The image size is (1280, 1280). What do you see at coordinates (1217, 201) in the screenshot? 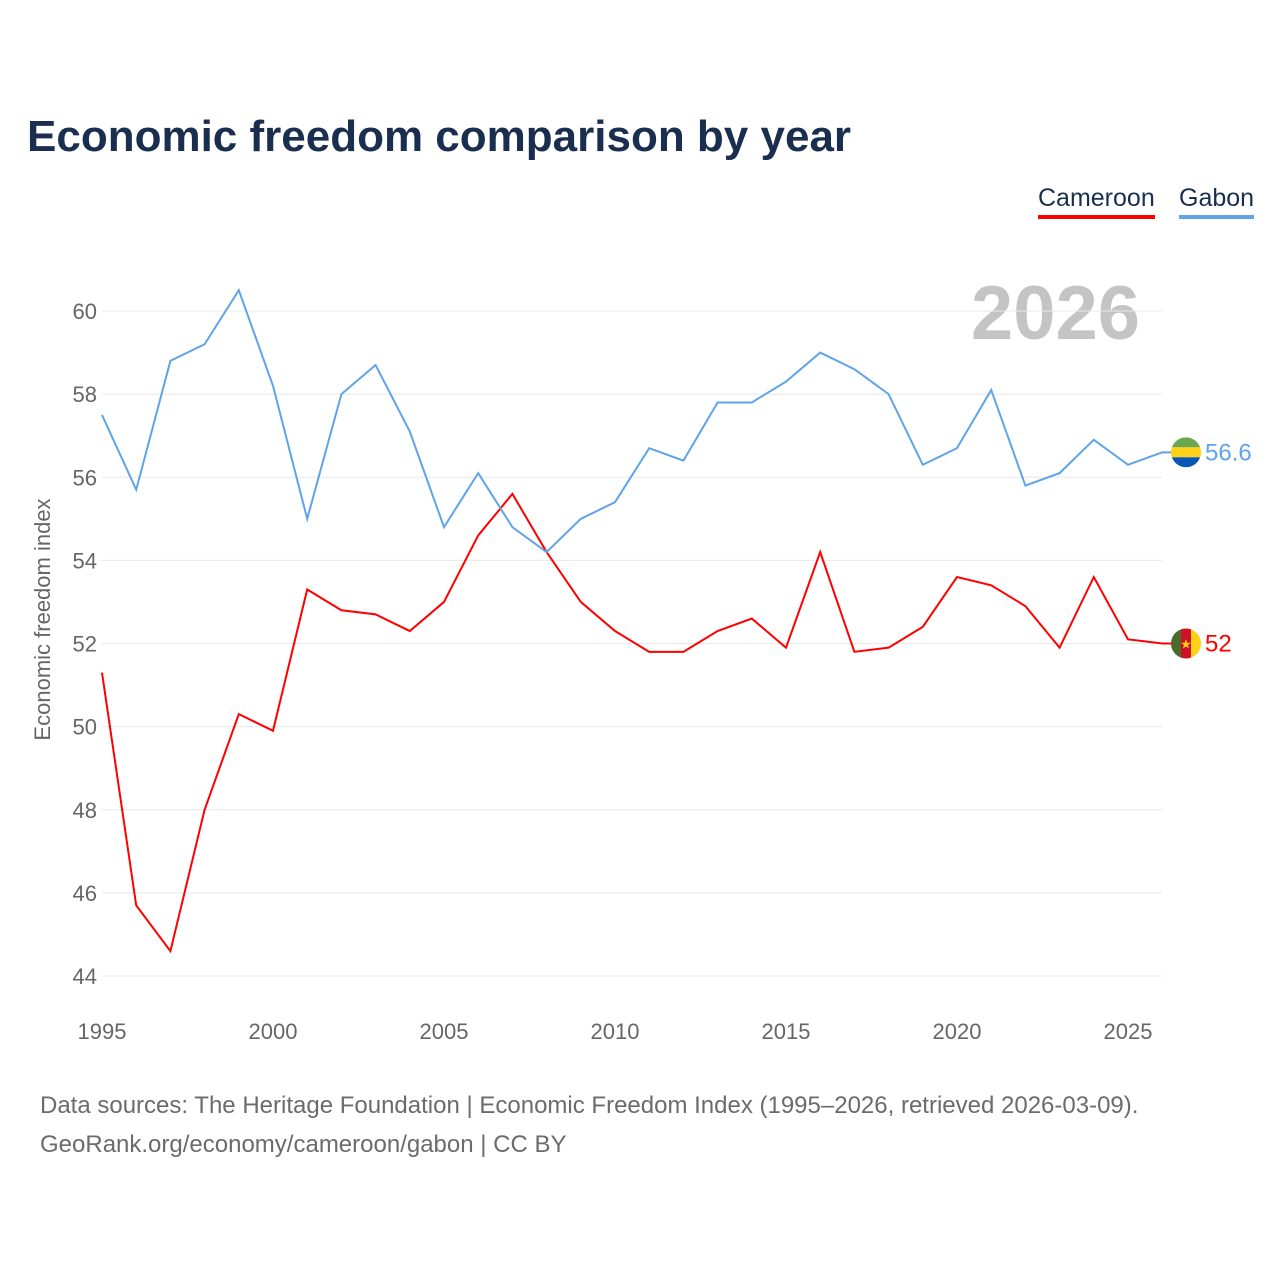
I see `legend-gabon: Gabon` at bounding box center [1217, 201].